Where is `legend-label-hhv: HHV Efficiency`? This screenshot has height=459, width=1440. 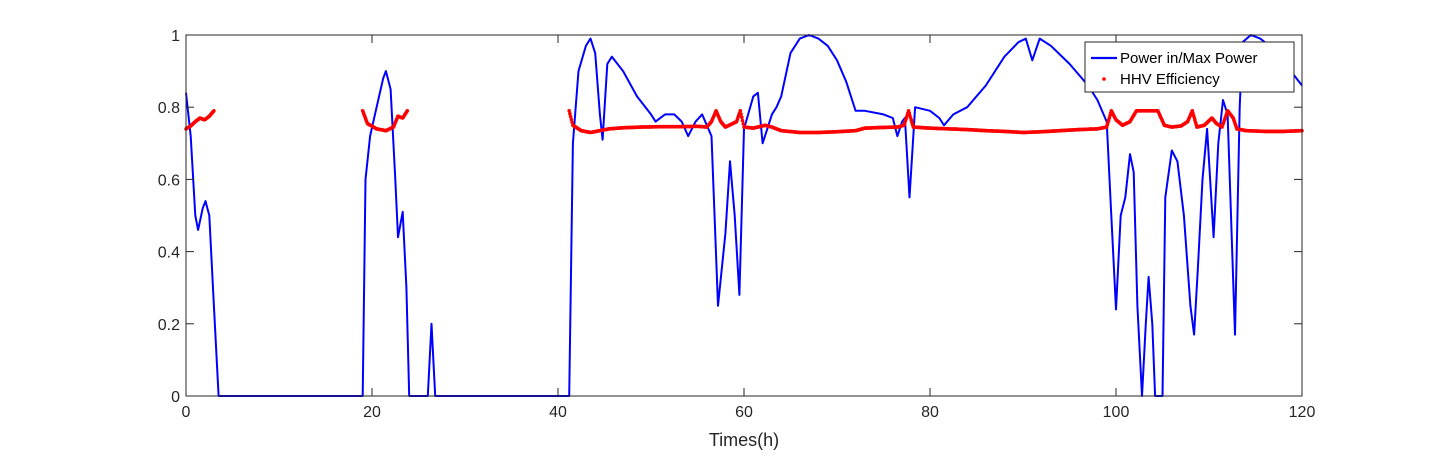
legend-label-hhv: HHV Efficiency is located at coordinates (1170, 79).